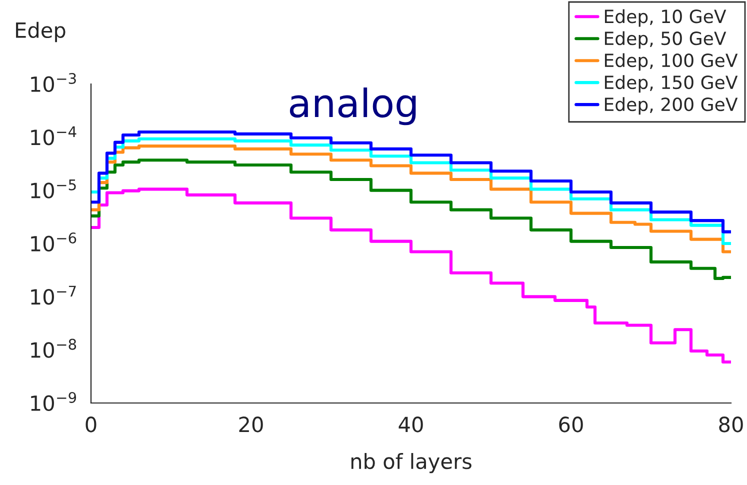 This screenshot has width=747, height=485. Describe the element at coordinates (665, 40) in the screenshot. I see `legend-label: Edep, 50 GeV` at that location.